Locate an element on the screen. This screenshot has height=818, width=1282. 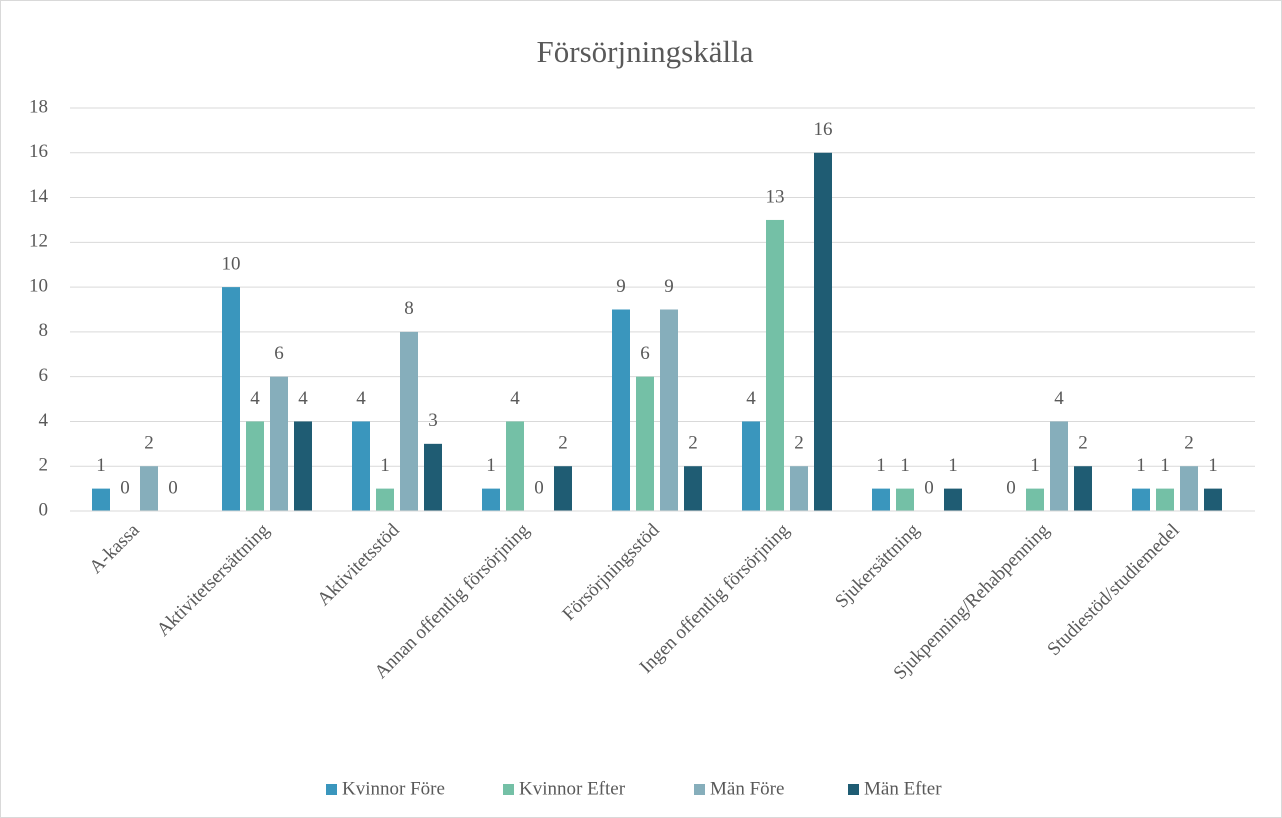
chart-title: Försörjningskälla is located at coordinates (645, 51).